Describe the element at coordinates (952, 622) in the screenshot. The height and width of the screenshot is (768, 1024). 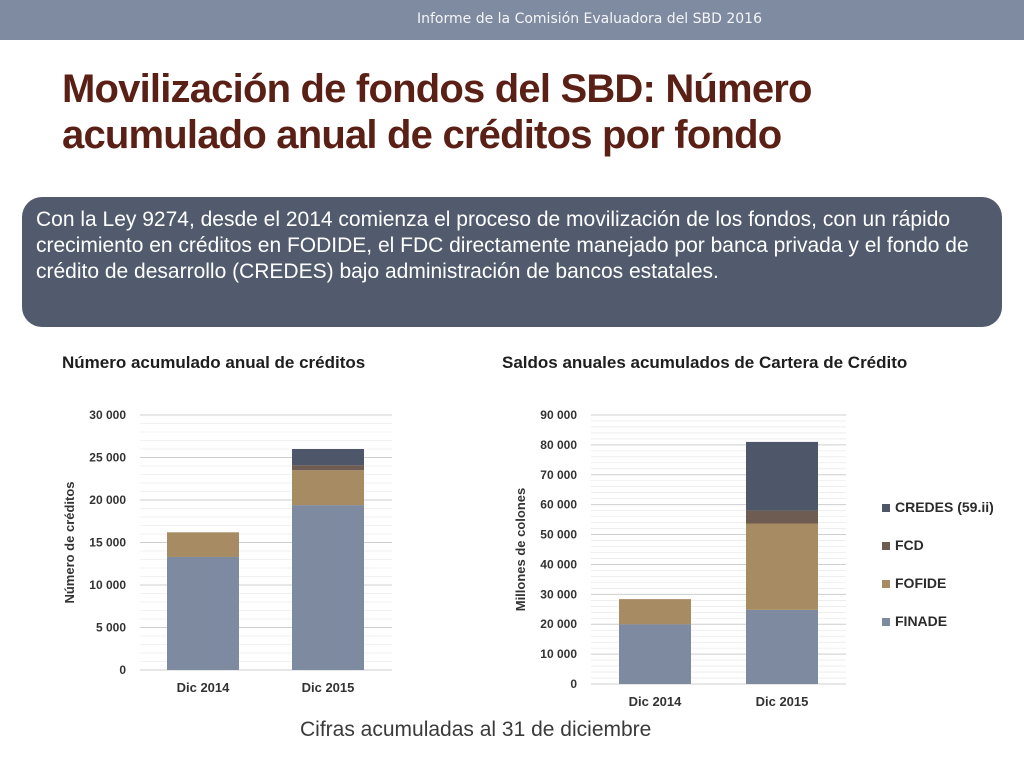
I see `legend-item-finade: FINADE` at that location.